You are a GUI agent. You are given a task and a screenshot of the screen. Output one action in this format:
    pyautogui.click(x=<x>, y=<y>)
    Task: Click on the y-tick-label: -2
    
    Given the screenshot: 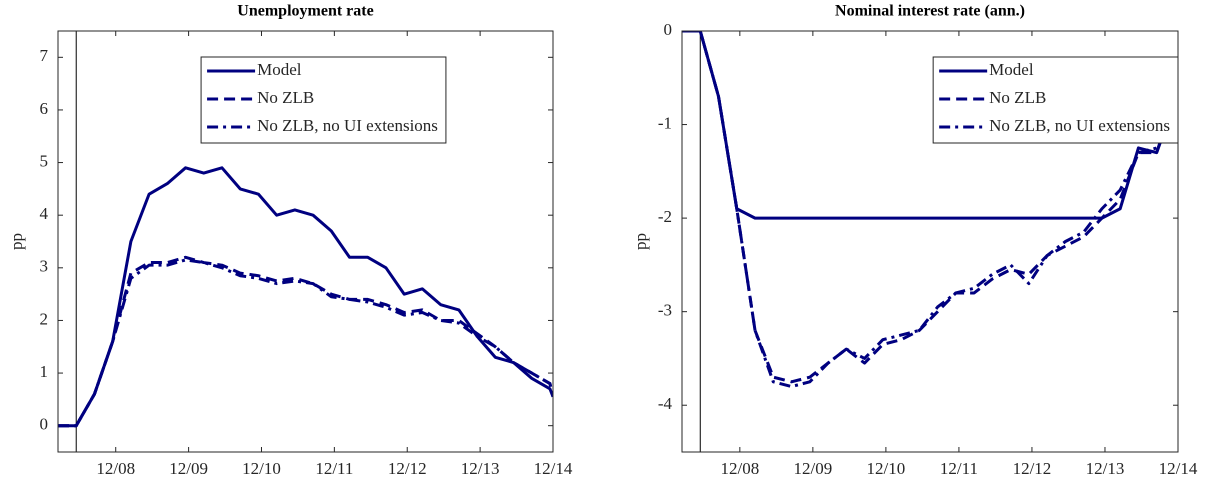 What is the action you would take?
    pyautogui.click(x=665, y=216)
    